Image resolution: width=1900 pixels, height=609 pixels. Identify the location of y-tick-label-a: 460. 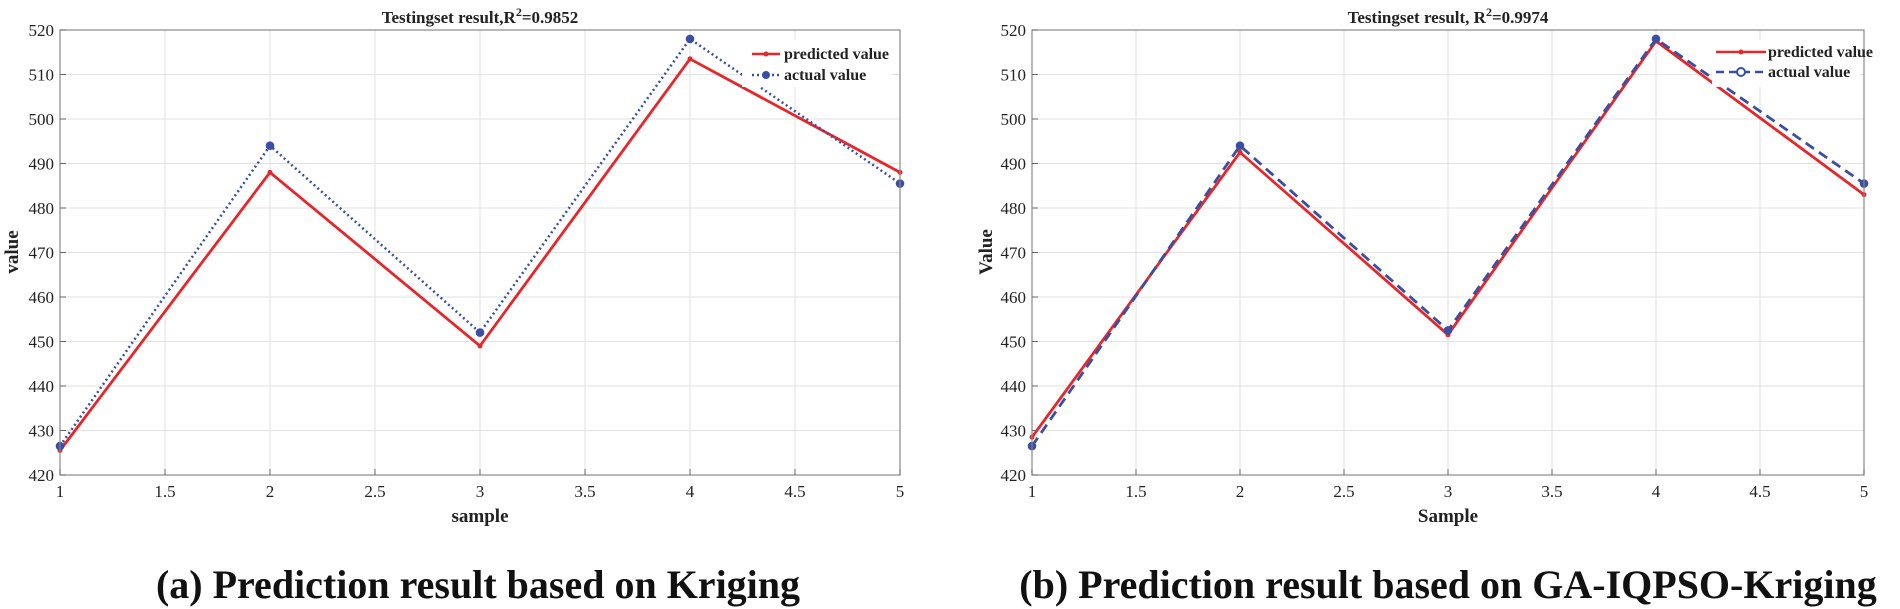
(42, 297).